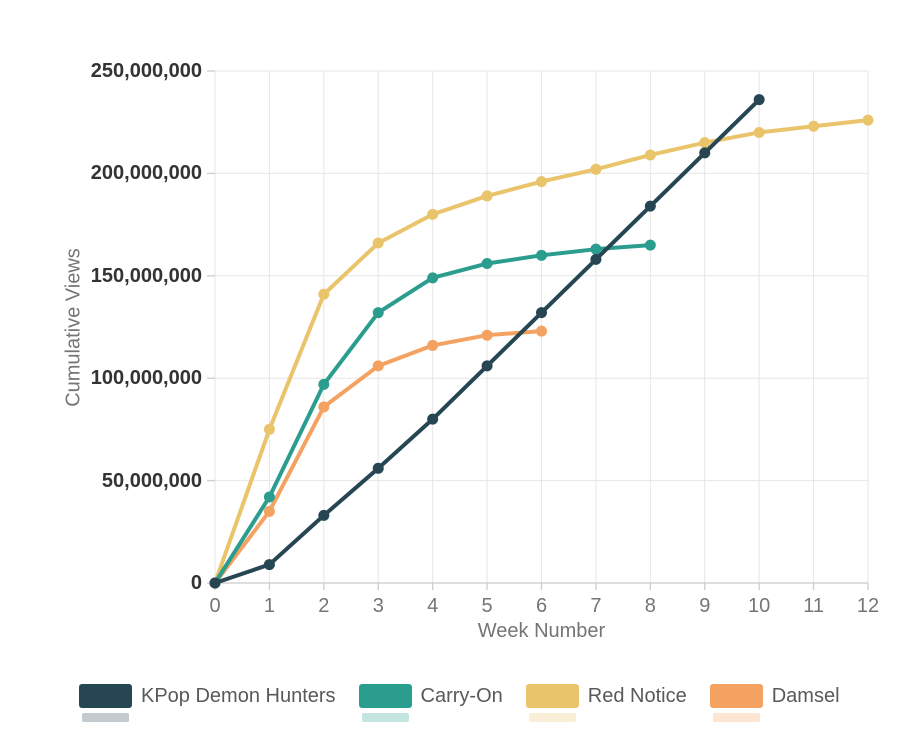 This screenshot has width=910, height=740. I want to click on y-tick-label: 250,000,000, so click(146, 71).